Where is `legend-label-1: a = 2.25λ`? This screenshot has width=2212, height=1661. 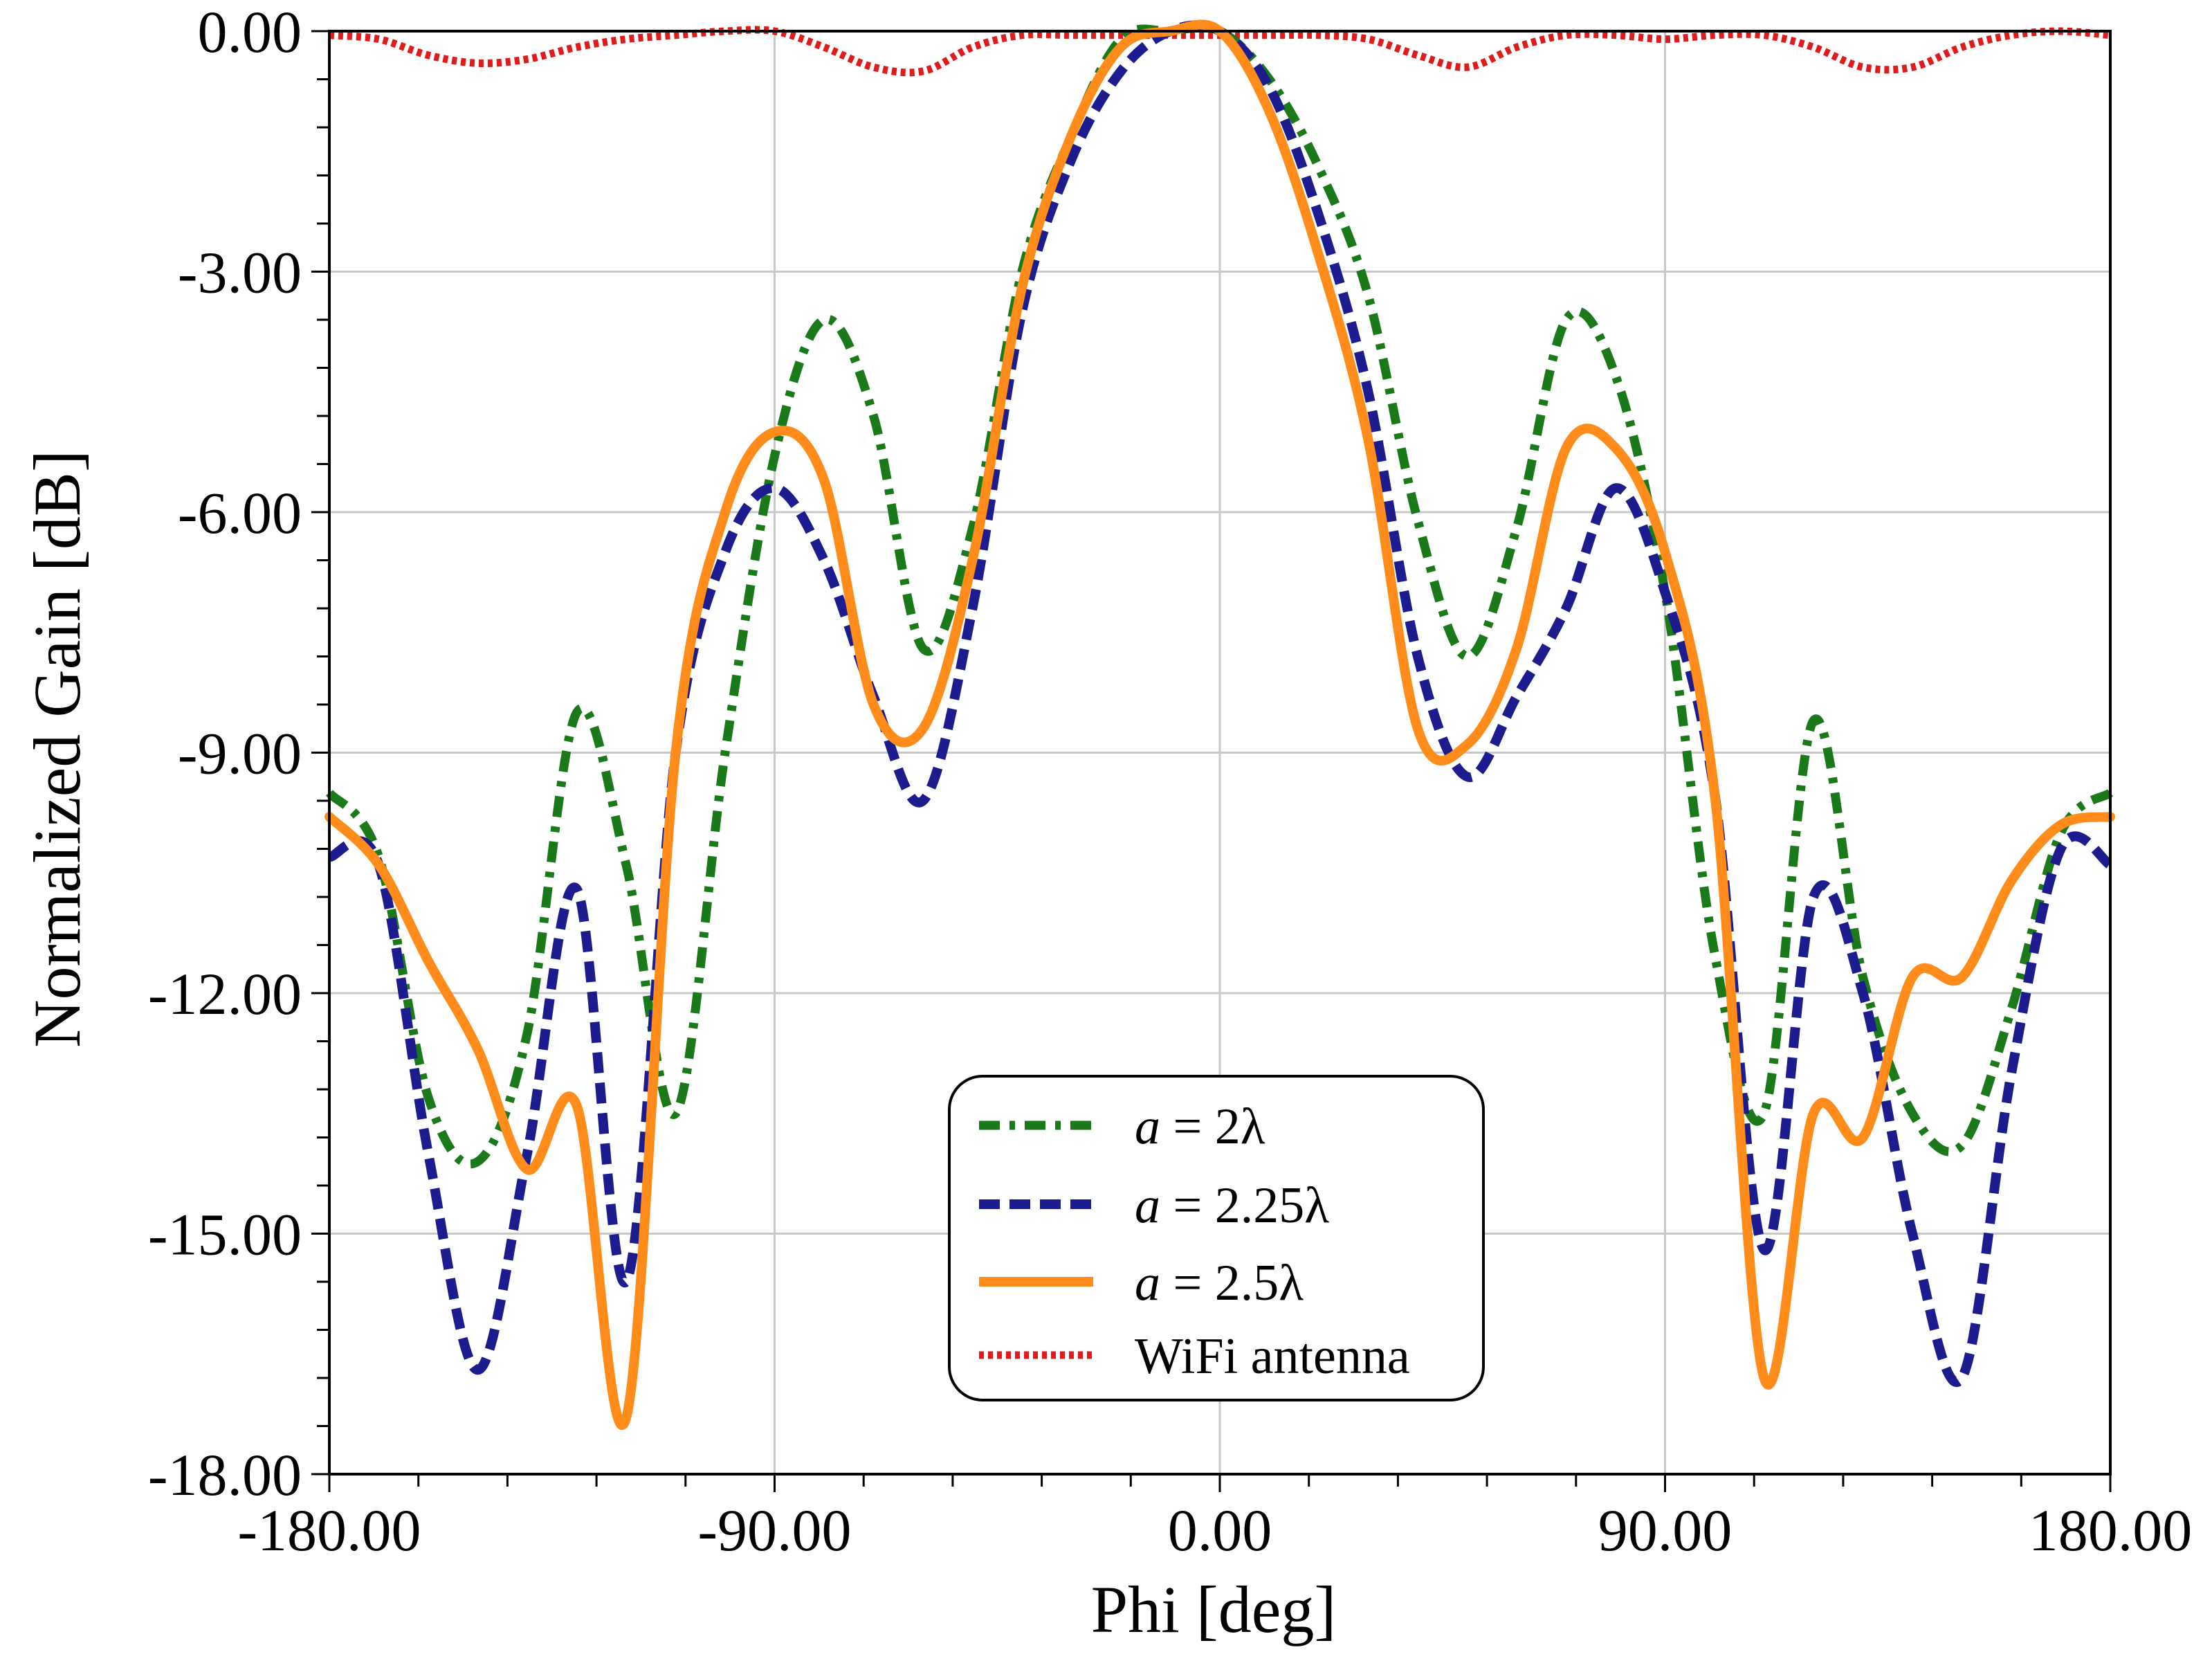 legend-label-1: a = 2.25λ is located at coordinates (1232, 1205).